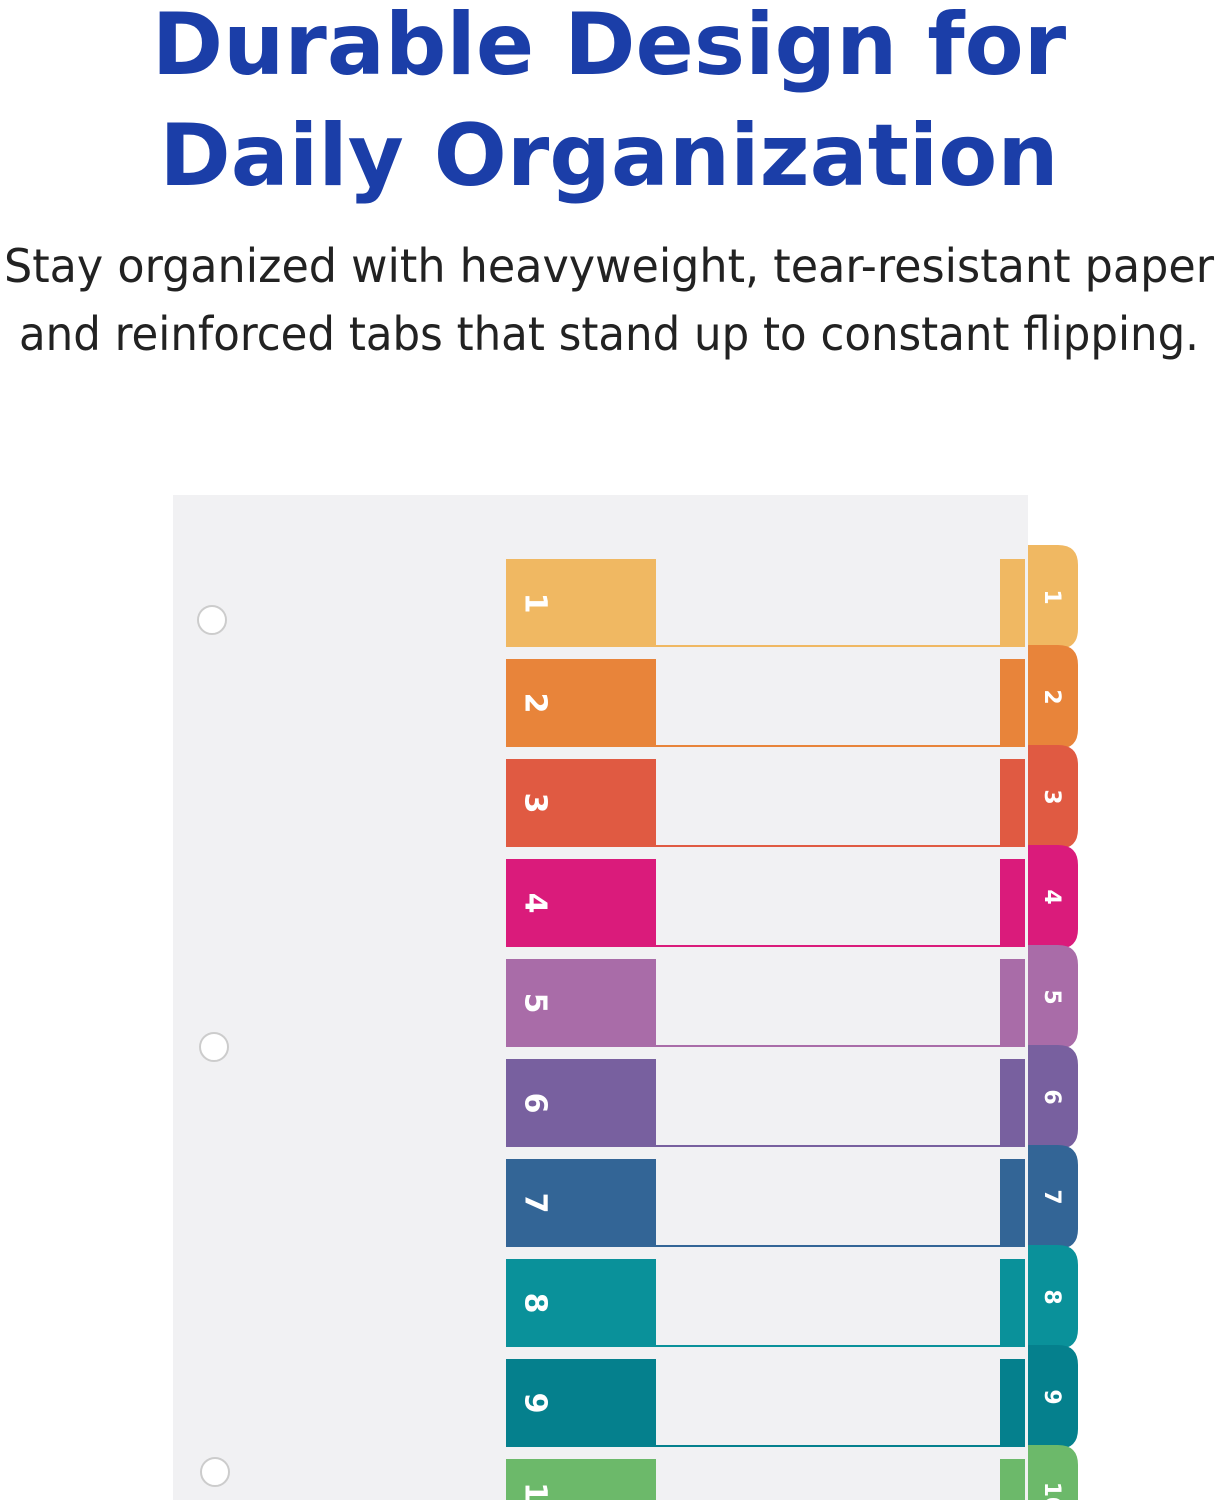 The image size is (1219, 1500). I want to click on tab-number: 7, so click(1051, 1196).